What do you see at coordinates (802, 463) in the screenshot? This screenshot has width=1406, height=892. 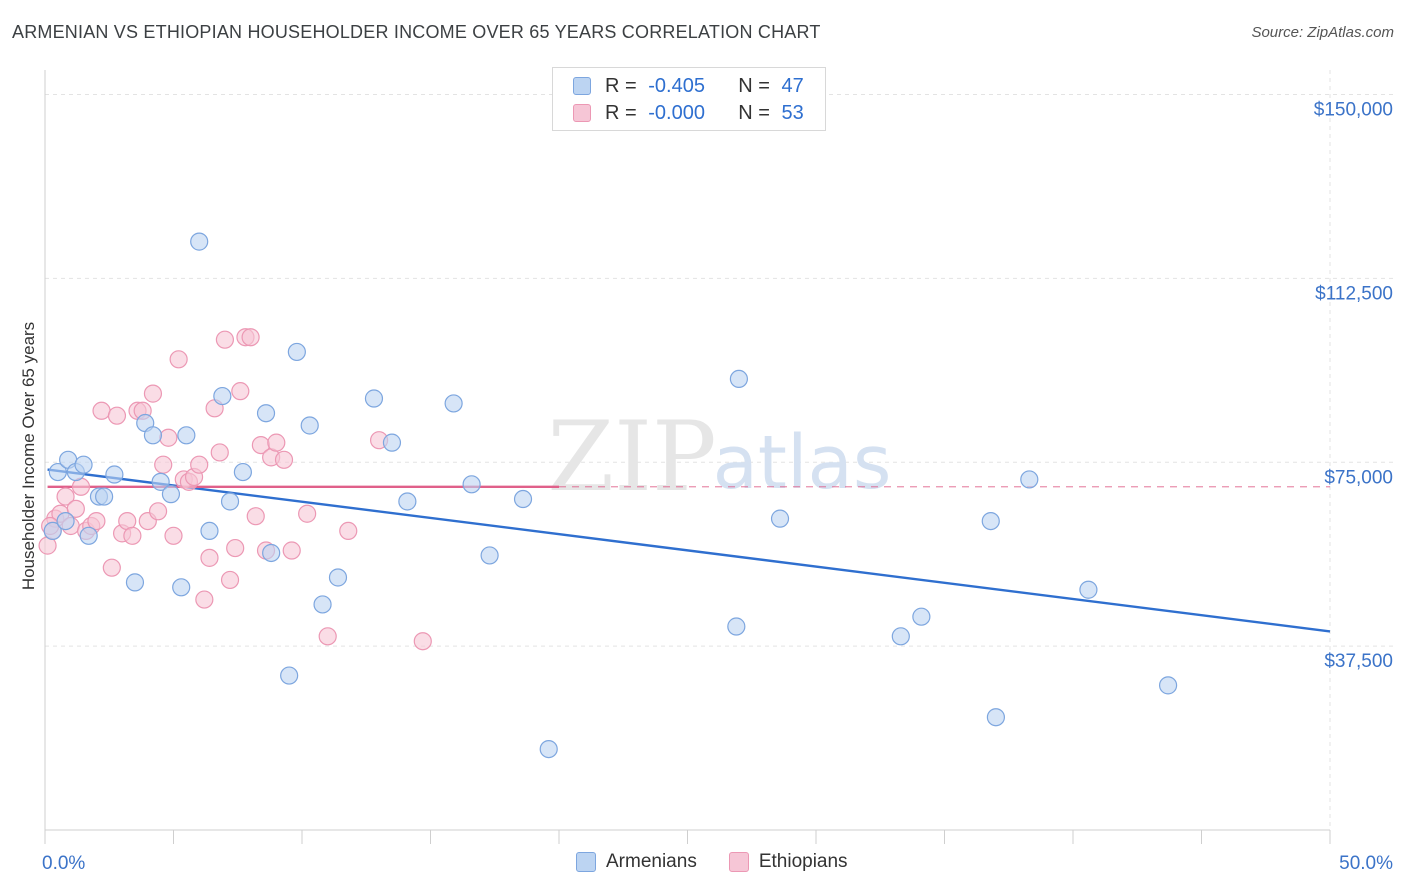 I see `watermark-atlas: atlas` at bounding box center [802, 463].